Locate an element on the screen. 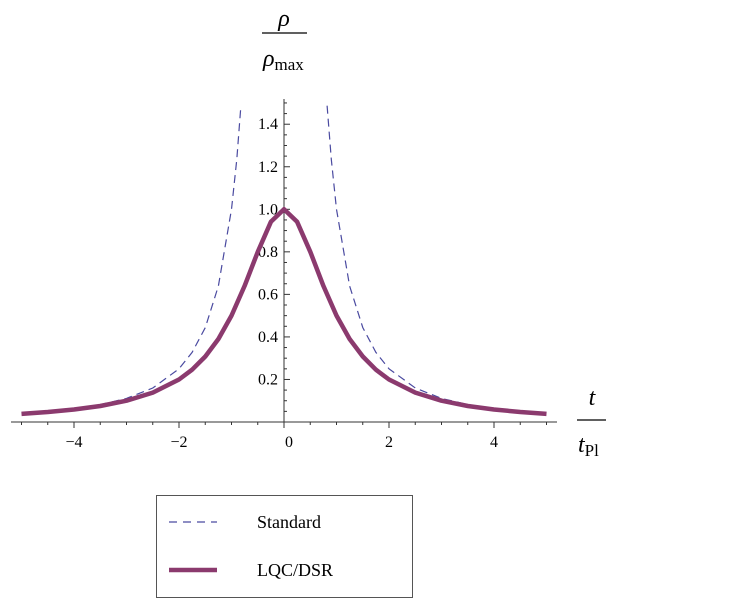 The width and height of the screenshot is (747, 607). legend-item-standard: Standard is located at coordinates (284, 523).